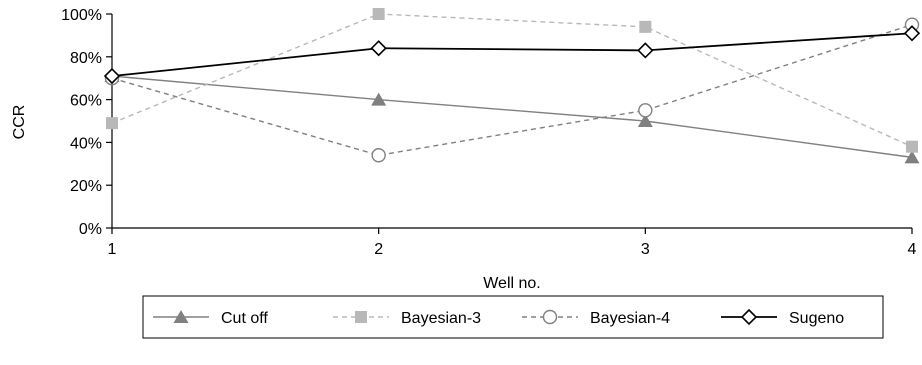 The height and width of the screenshot is (365, 922). I want to click on legend-label-bayesian-4: Bayesian-4, so click(630, 318).